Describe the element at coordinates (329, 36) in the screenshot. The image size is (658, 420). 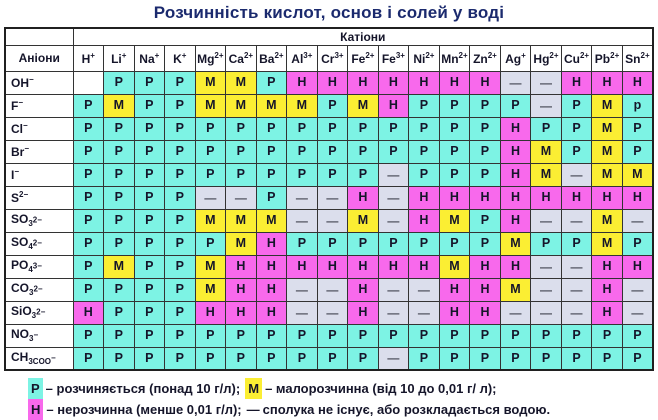
I see `cations-group-row: Катіони` at that location.